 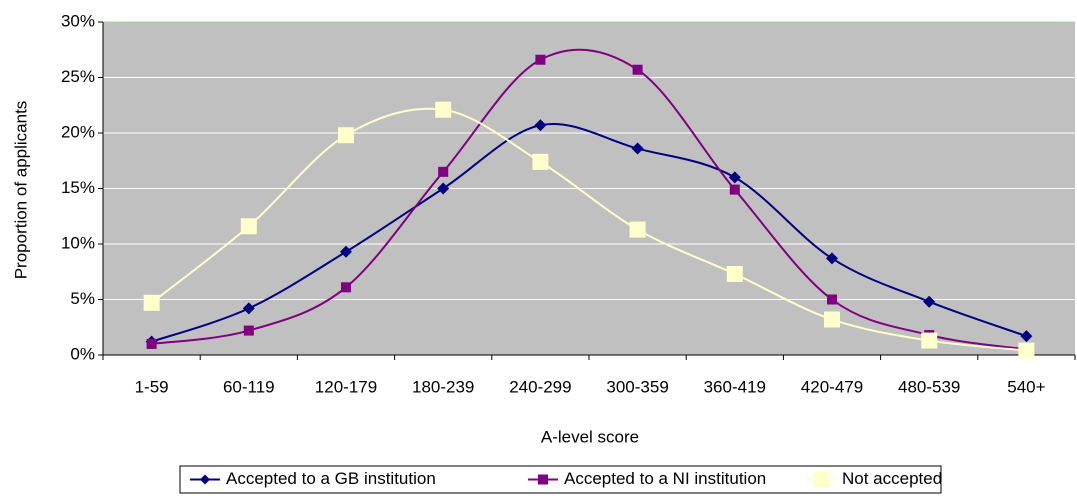 What do you see at coordinates (78, 131) in the screenshot?
I see `y-tick-label: 20%` at bounding box center [78, 131].